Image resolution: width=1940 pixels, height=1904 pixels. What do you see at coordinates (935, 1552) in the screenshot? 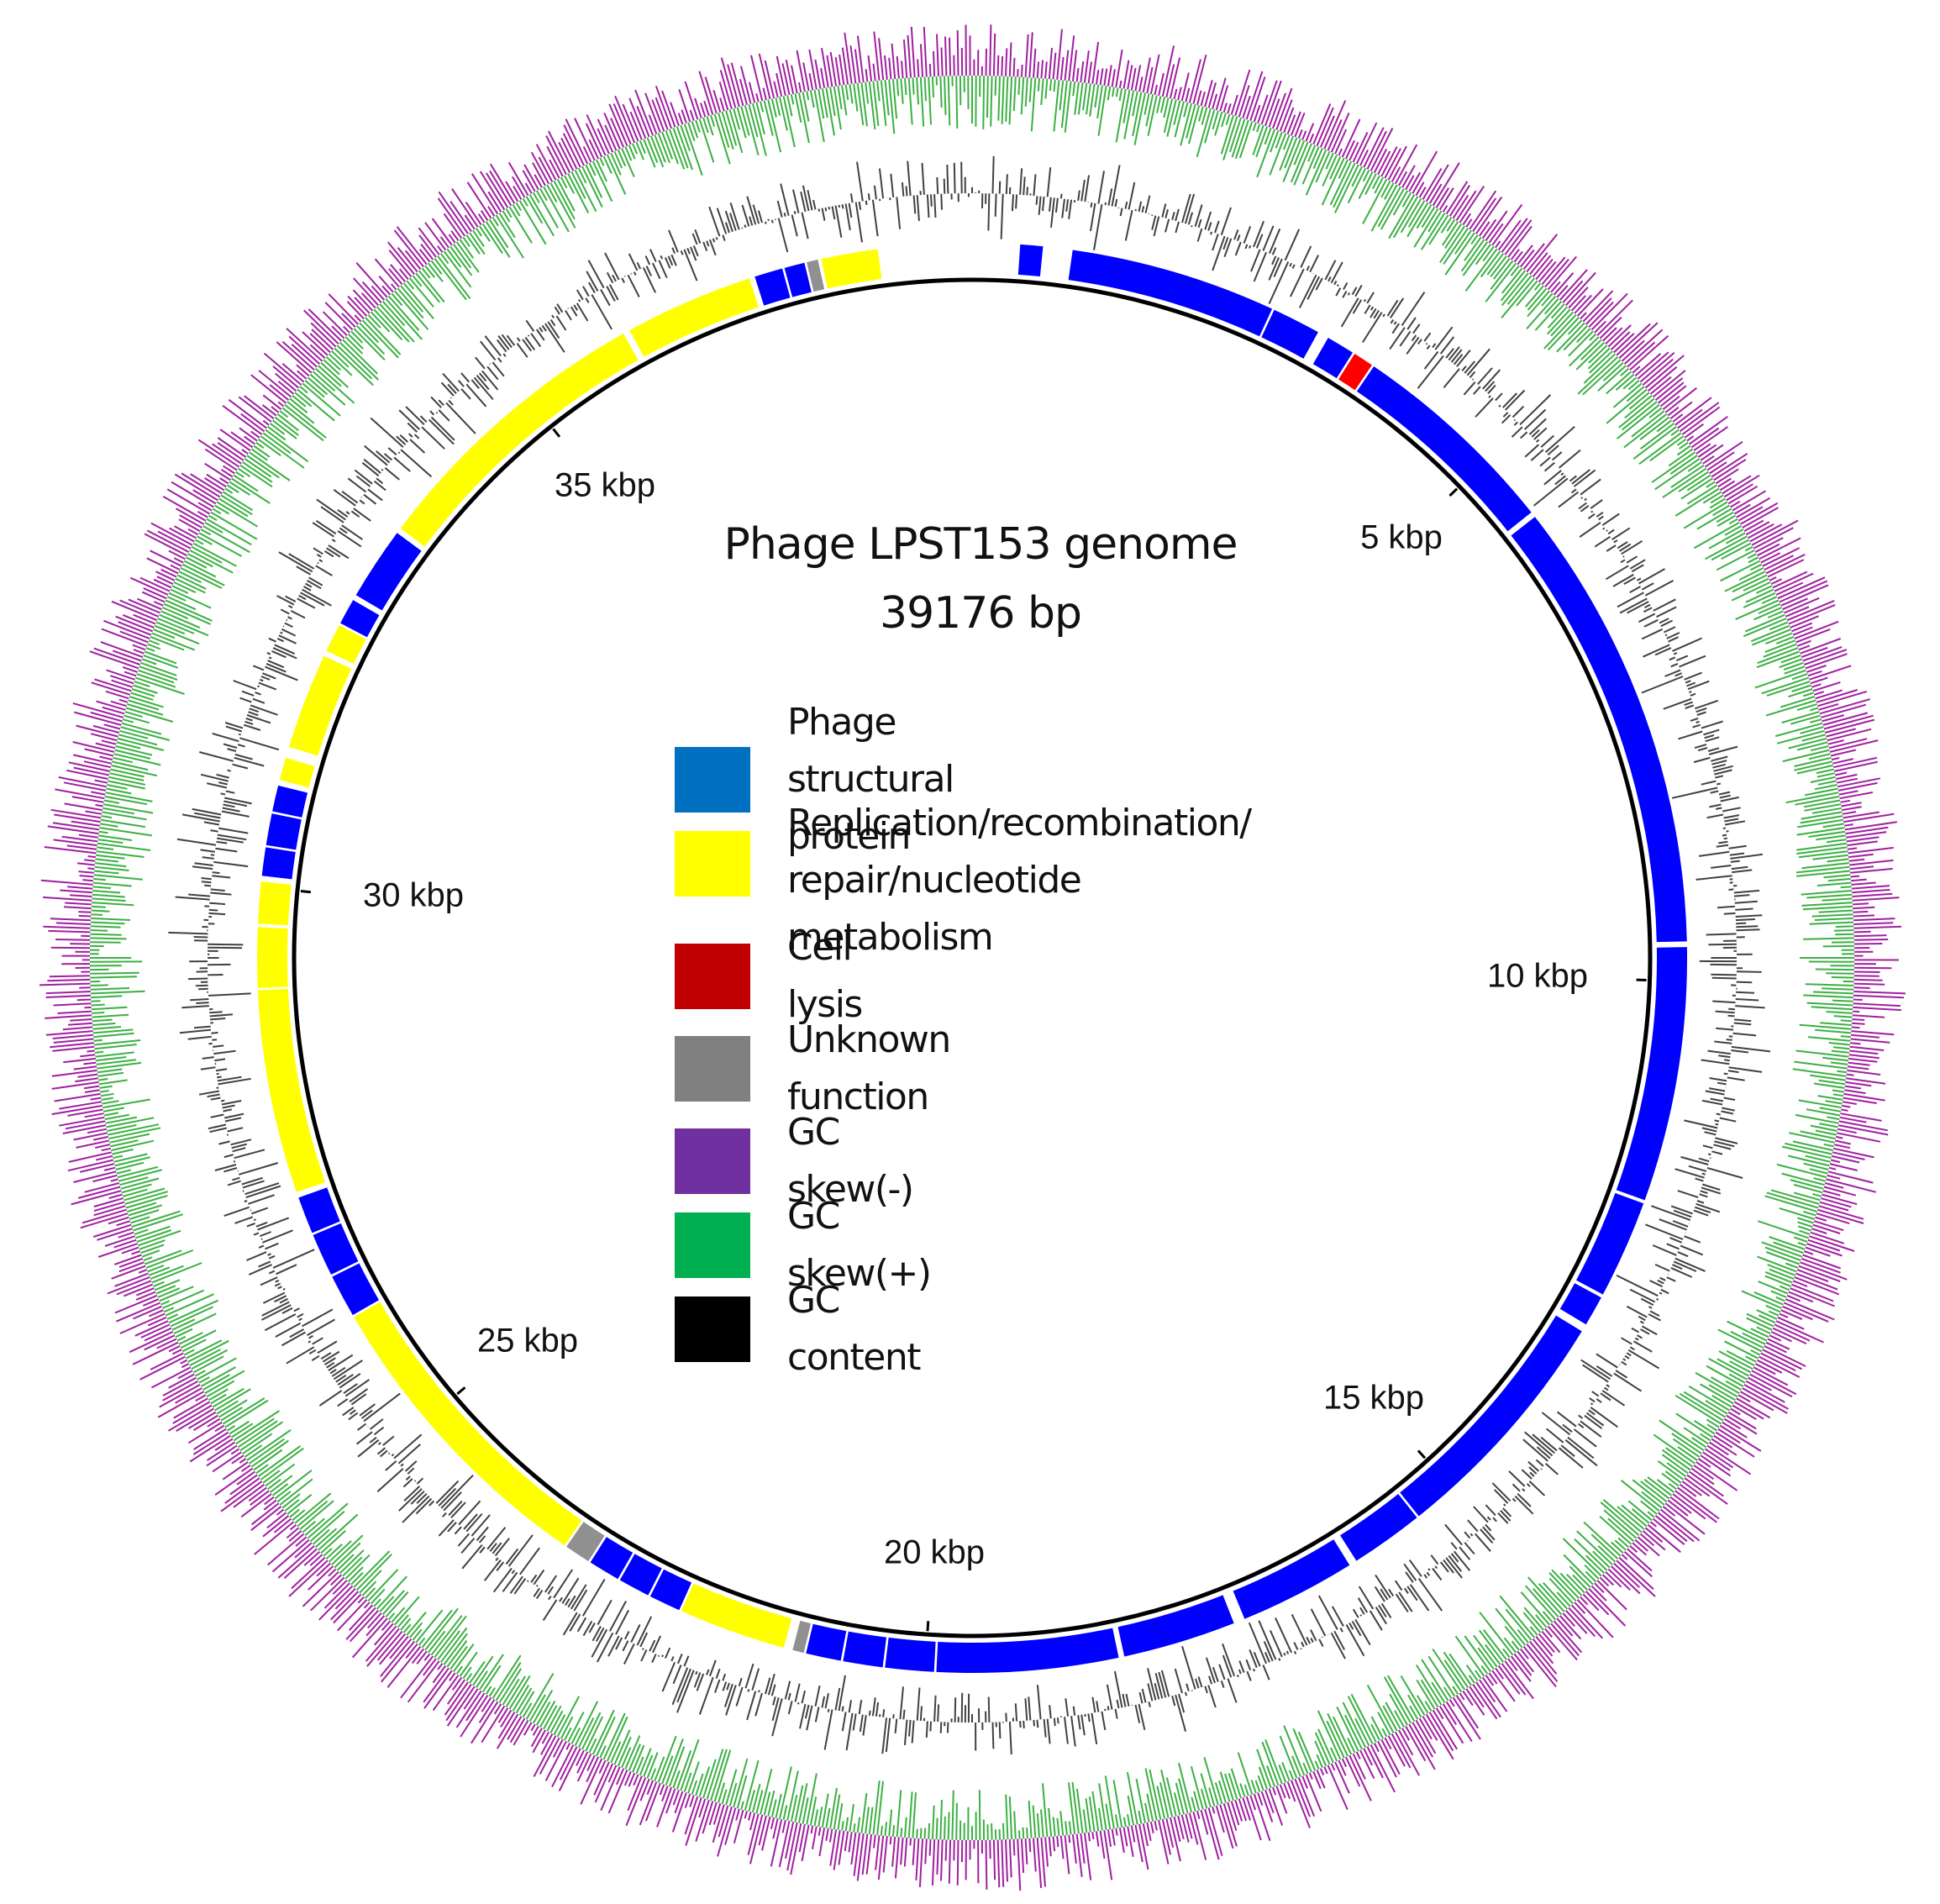
I see `tick-label-20kbp: 20 kbp` at bounding box center [935, 1552].